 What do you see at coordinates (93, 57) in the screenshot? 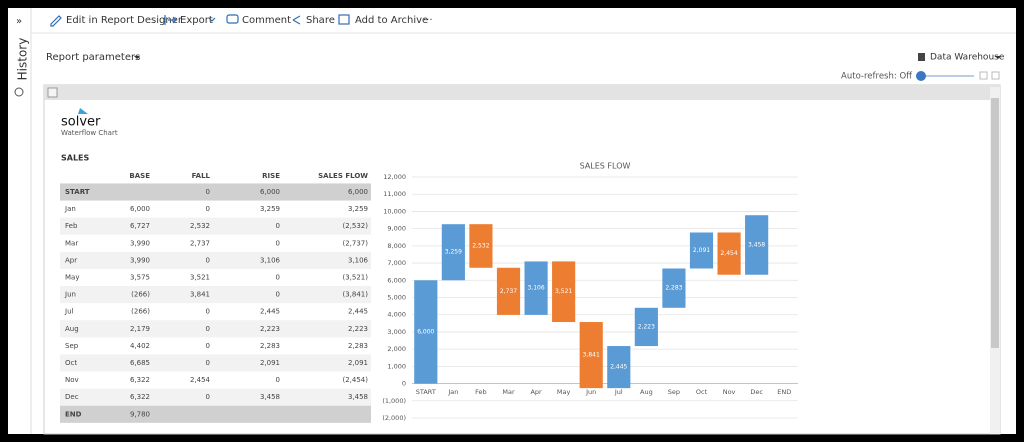
I see `report-parameters: Report parameters` at bounding box center [93, 57].